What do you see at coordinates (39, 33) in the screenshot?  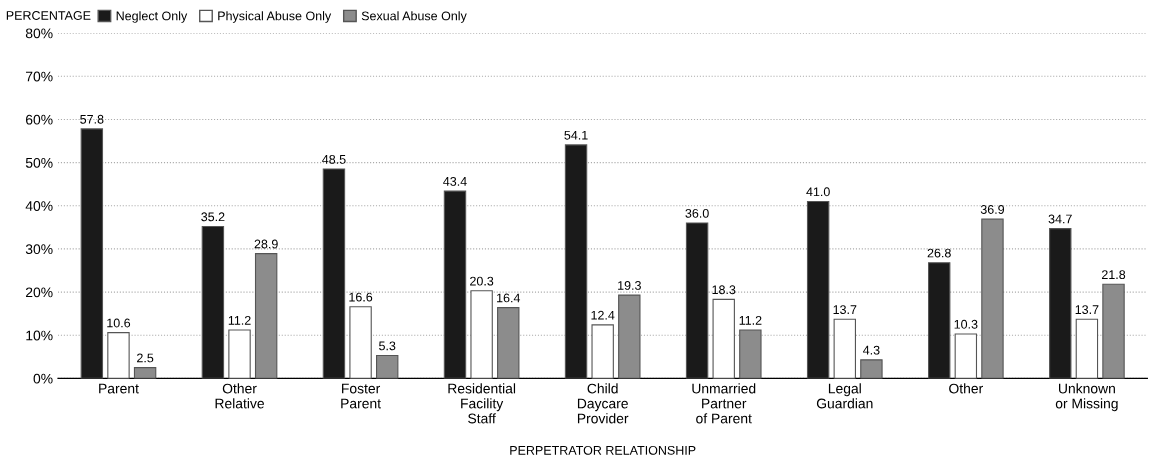 I see `y-tick-label: 80%` at bounding box center [39, 33].